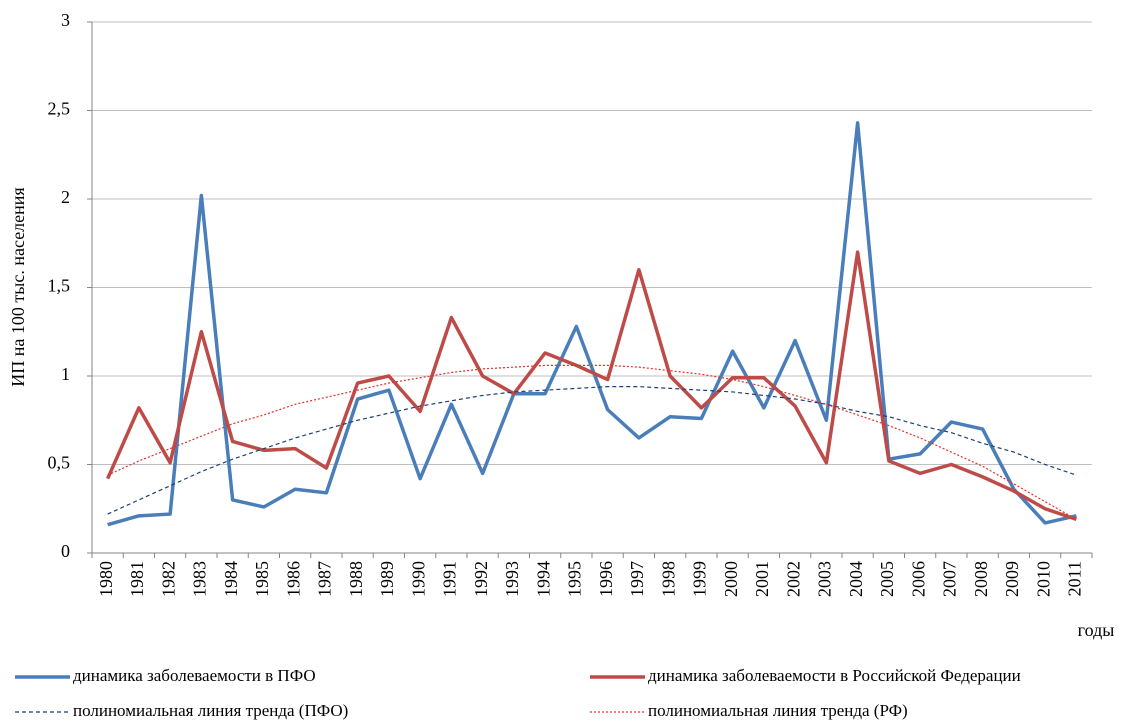  What do you see at coordinates (668, 579) in the screenshot?
I see `x-tick-label: 1998` at bounding box center [668, 579].